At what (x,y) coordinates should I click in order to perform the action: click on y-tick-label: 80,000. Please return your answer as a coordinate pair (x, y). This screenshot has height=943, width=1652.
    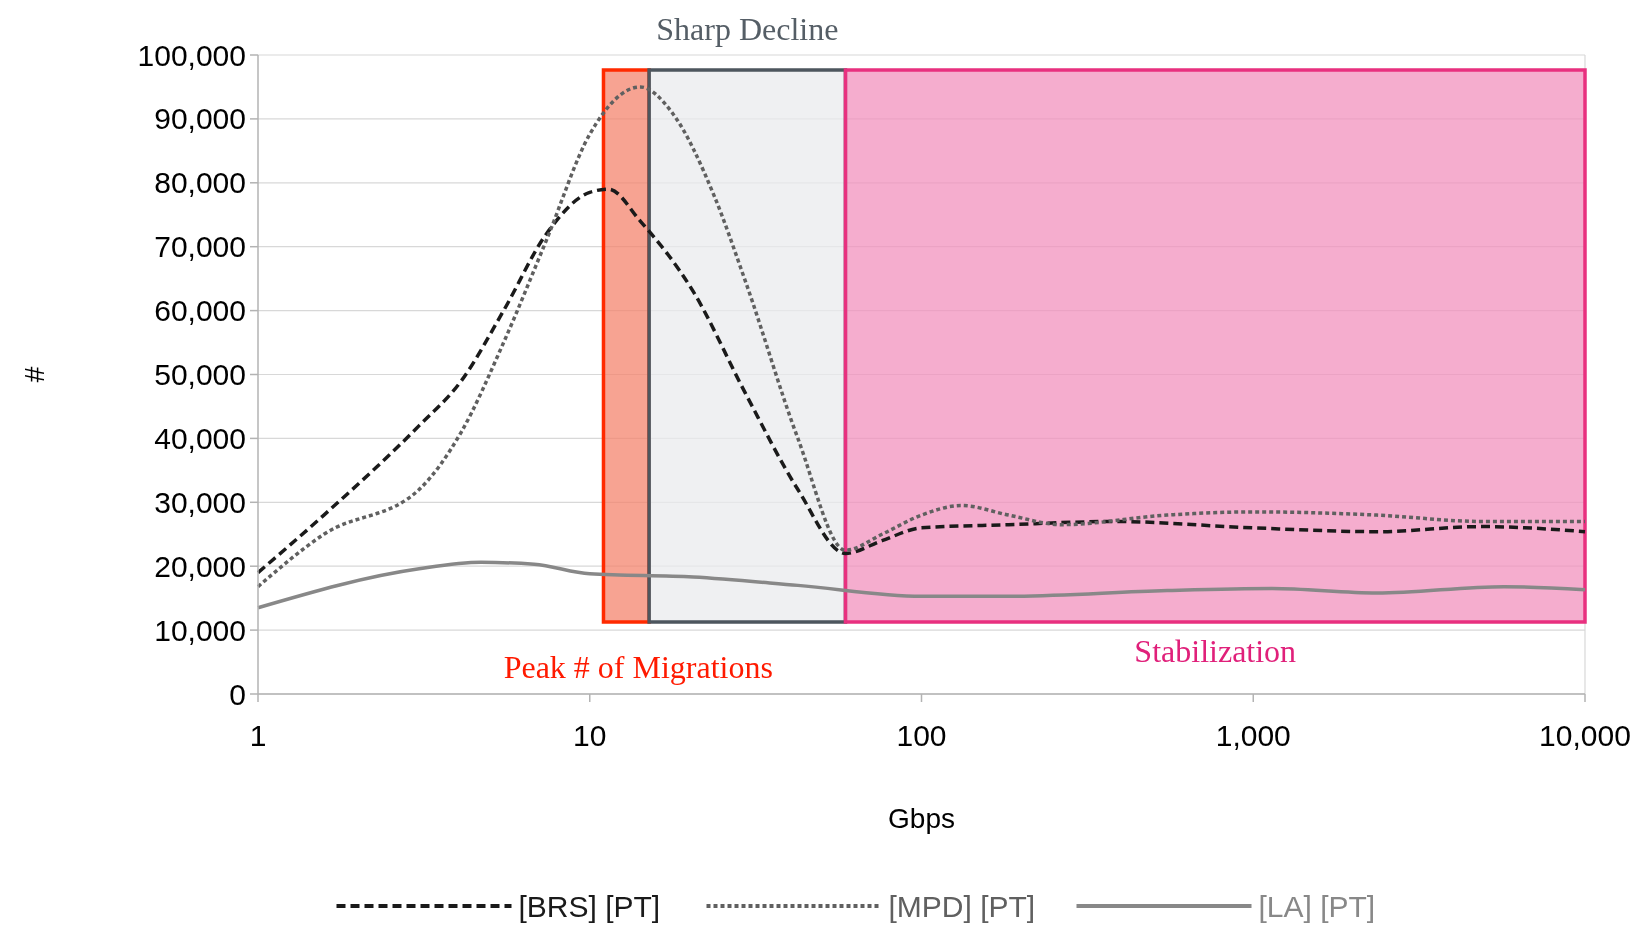
    Looking at the image, I should click on (200, 183).